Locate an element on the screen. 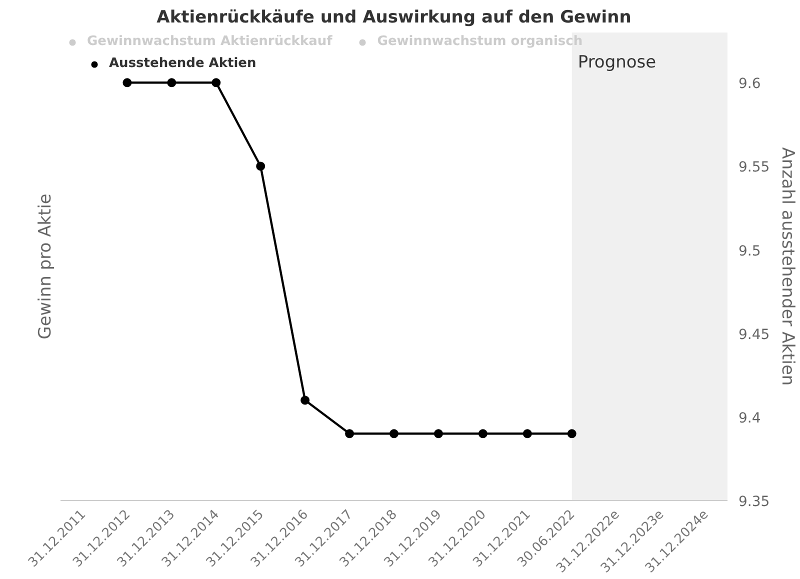  y2-tick-label: 9.55 is located at coordinates (754, 168).